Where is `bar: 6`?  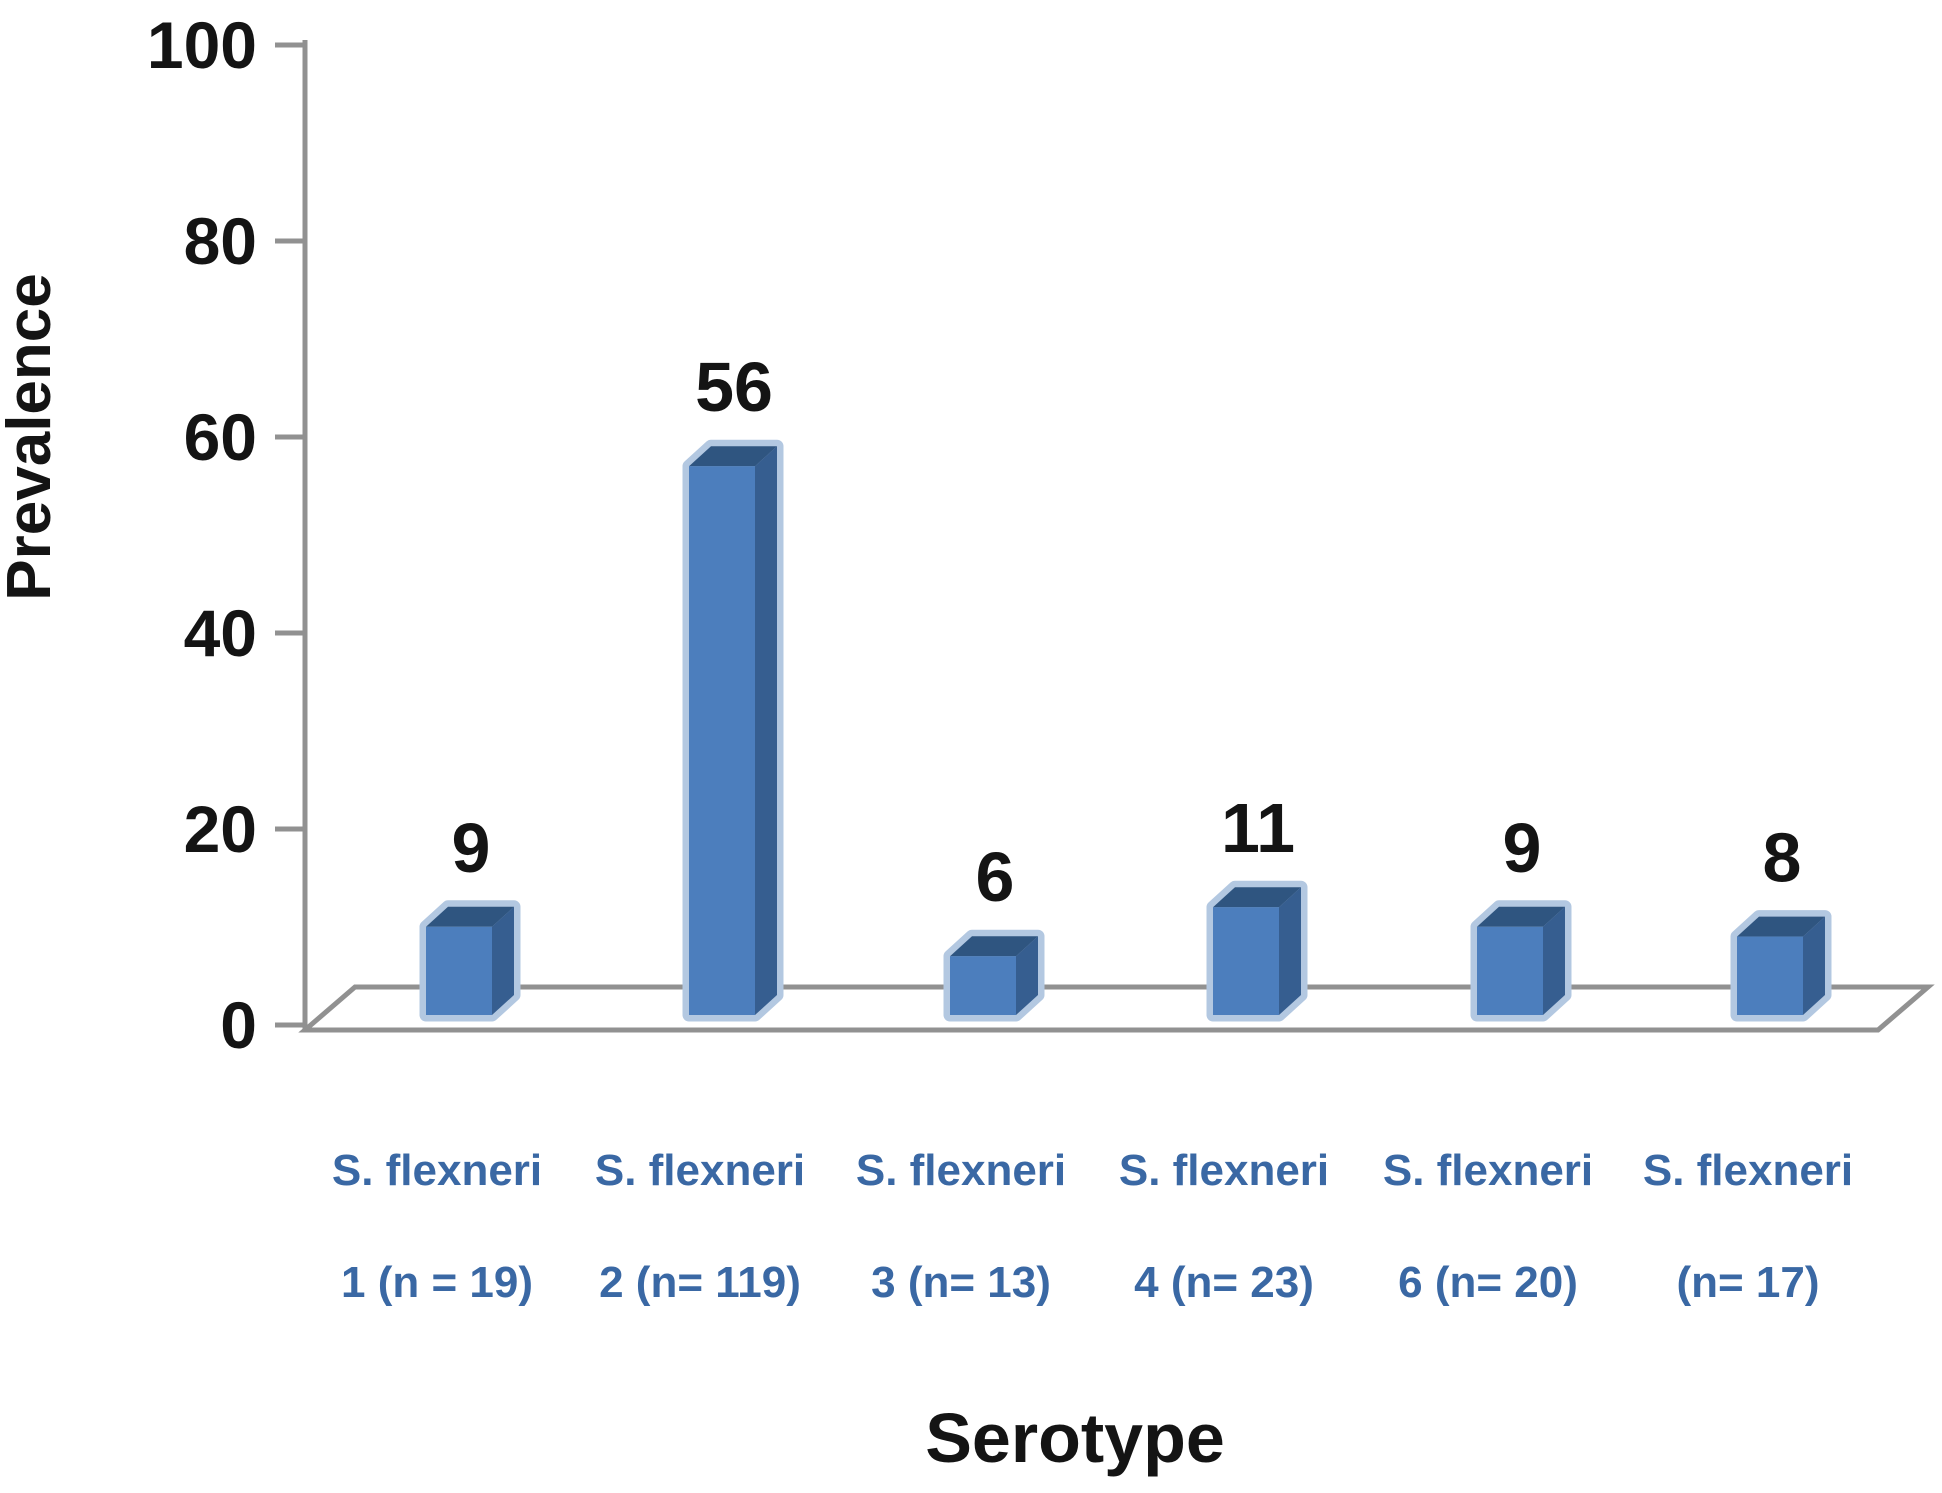
bar: 6 is located at coordinates (994, 930).